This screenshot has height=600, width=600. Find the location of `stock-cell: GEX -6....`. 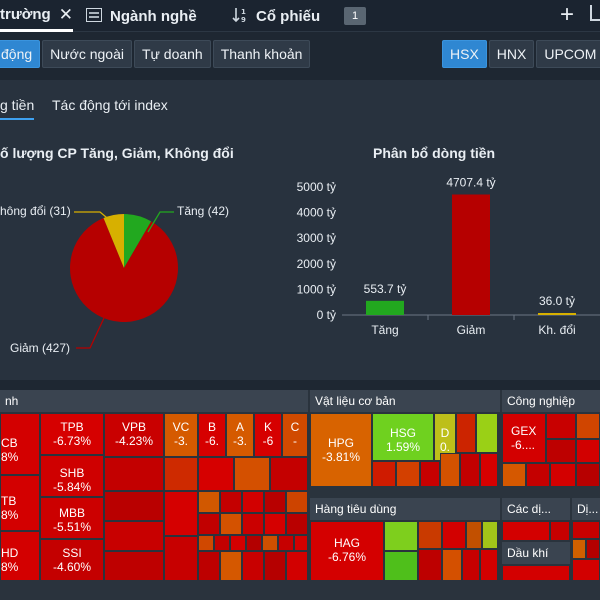

stock-cell: GEX -6.... is located at coordinates (524, 438).